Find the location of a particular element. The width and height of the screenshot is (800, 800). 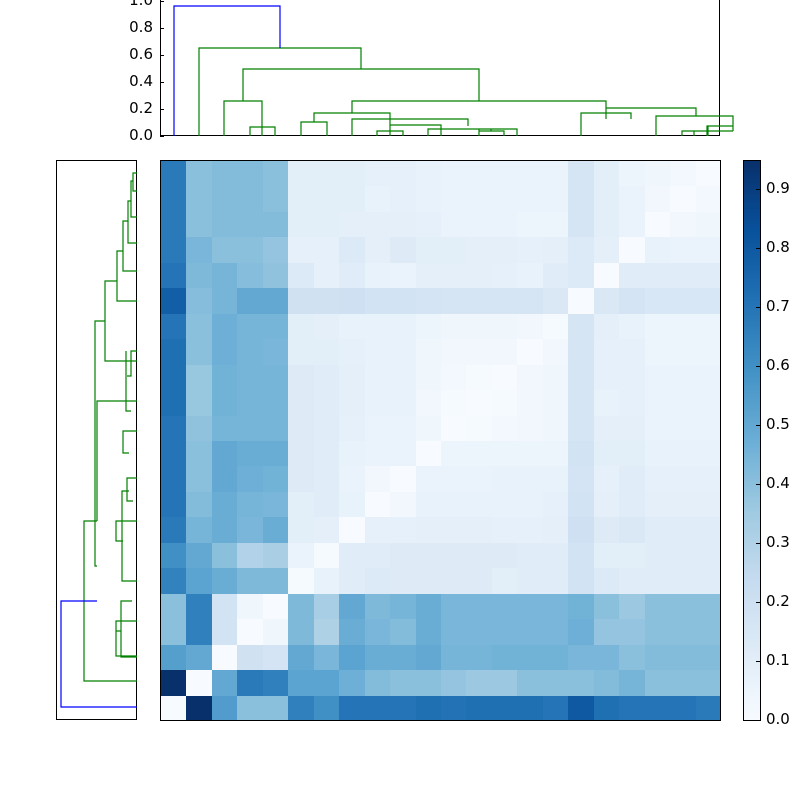

dendrogram-link is located at coordinates (227, 70).